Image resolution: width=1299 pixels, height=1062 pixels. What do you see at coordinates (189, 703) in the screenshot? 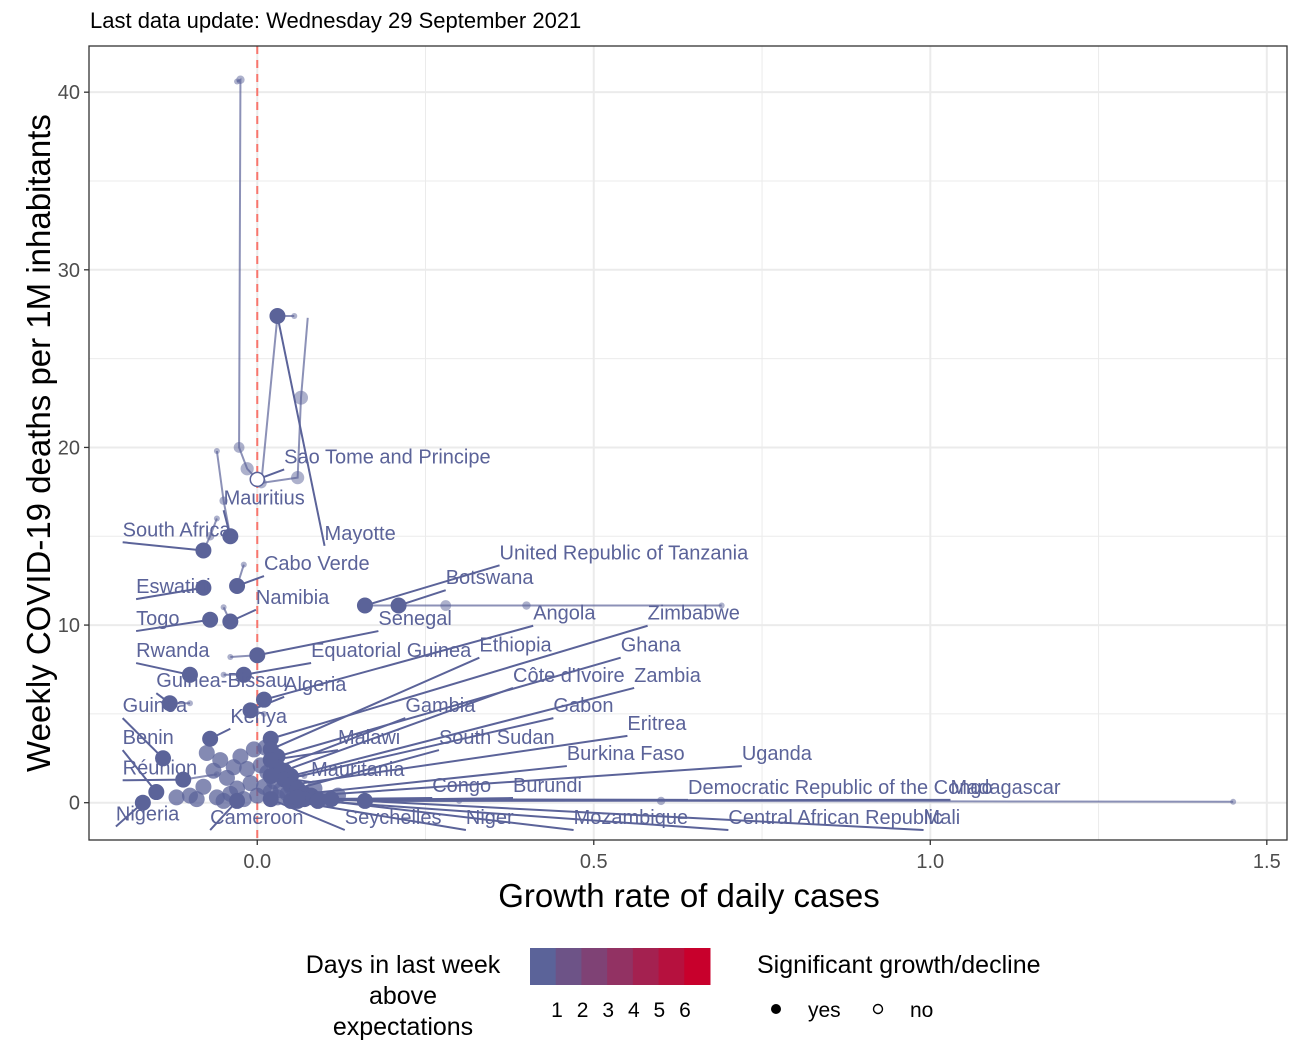
I see `trail-point-guinea-bissau` at bounding box center [189, 703].